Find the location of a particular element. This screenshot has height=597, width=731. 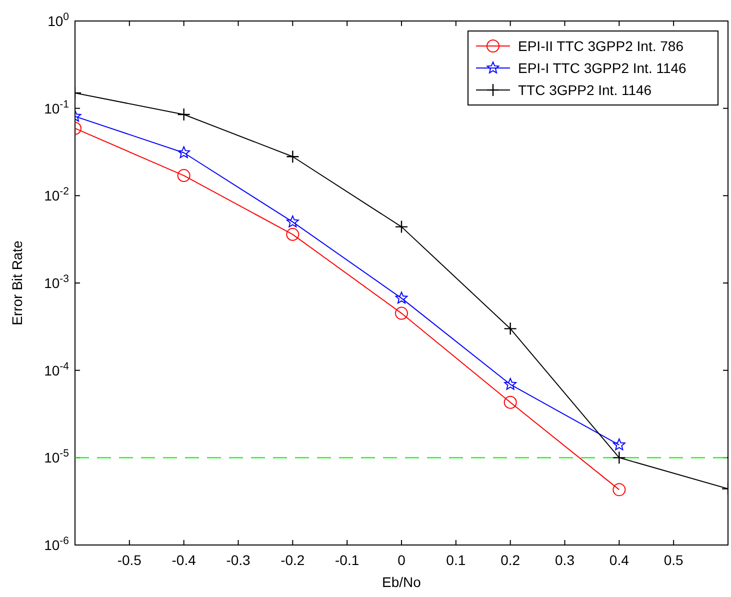

y-tick-label: 10$^{-2}$ is located at coordinates (57, 195).